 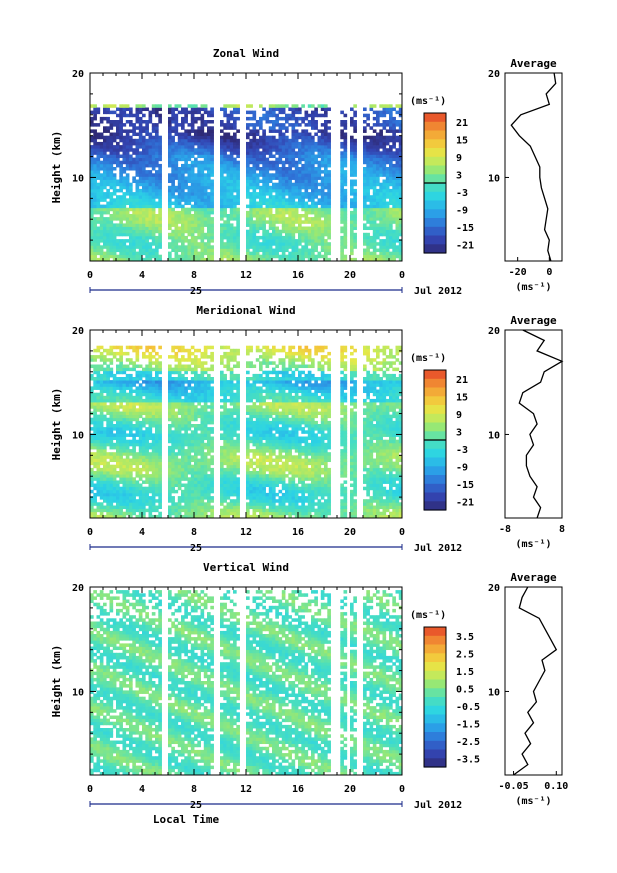 I want to click on panel-title: Zonal Wind, so click(x=246, y=53).